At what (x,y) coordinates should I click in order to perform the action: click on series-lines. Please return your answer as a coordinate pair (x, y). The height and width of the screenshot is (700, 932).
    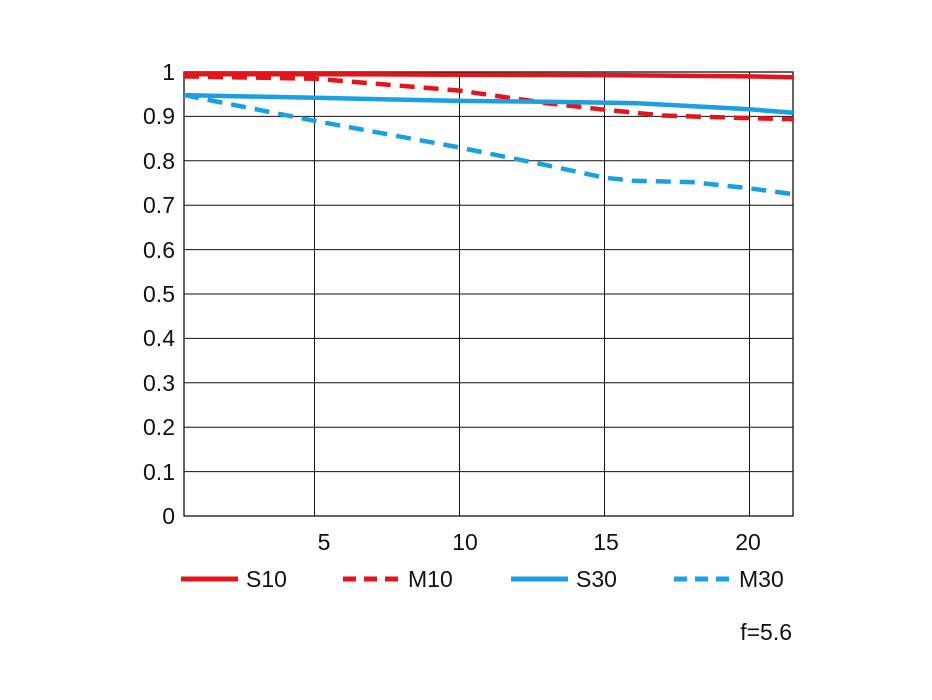
    Looking at the image, I should click on (488, 134).